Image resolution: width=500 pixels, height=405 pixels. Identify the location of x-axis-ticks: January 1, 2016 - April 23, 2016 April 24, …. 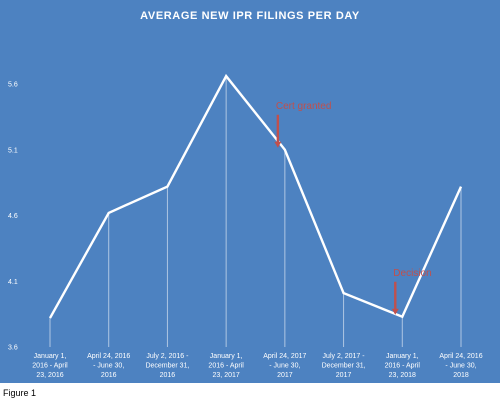
(257, 366).